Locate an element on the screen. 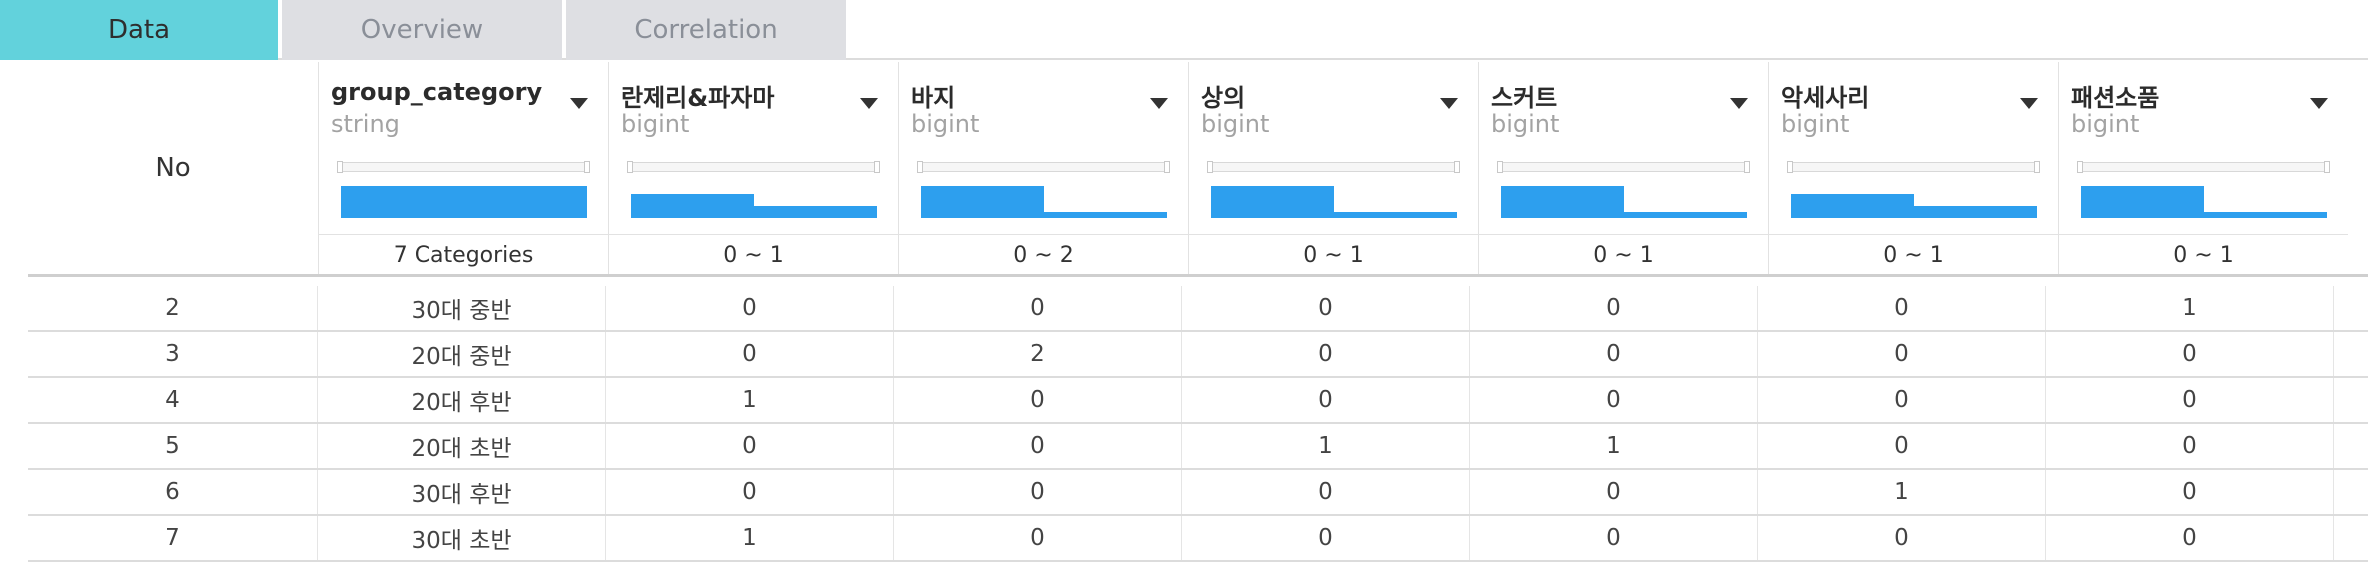 This screenshot has height=582, width=2368. column-header: 스커트 bigint 0 ~ 1 is located at coordinates (1623, 168).